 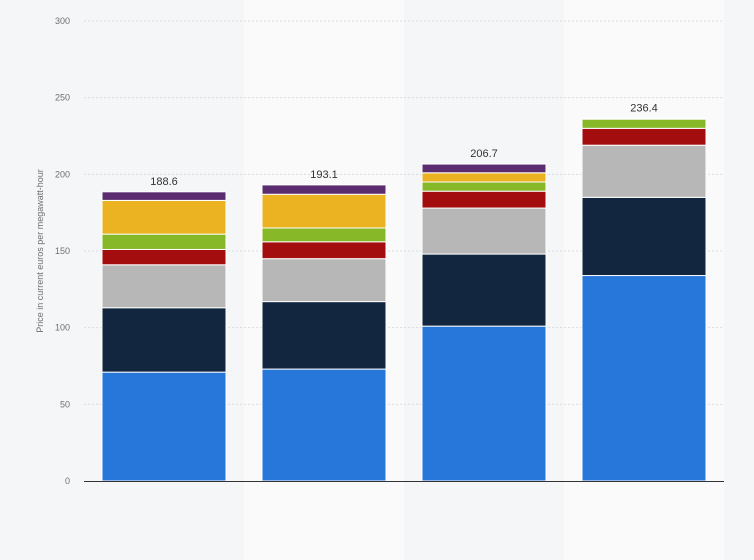 I want to click on bar-total-label: 236.4, so click(x=644, y=109).